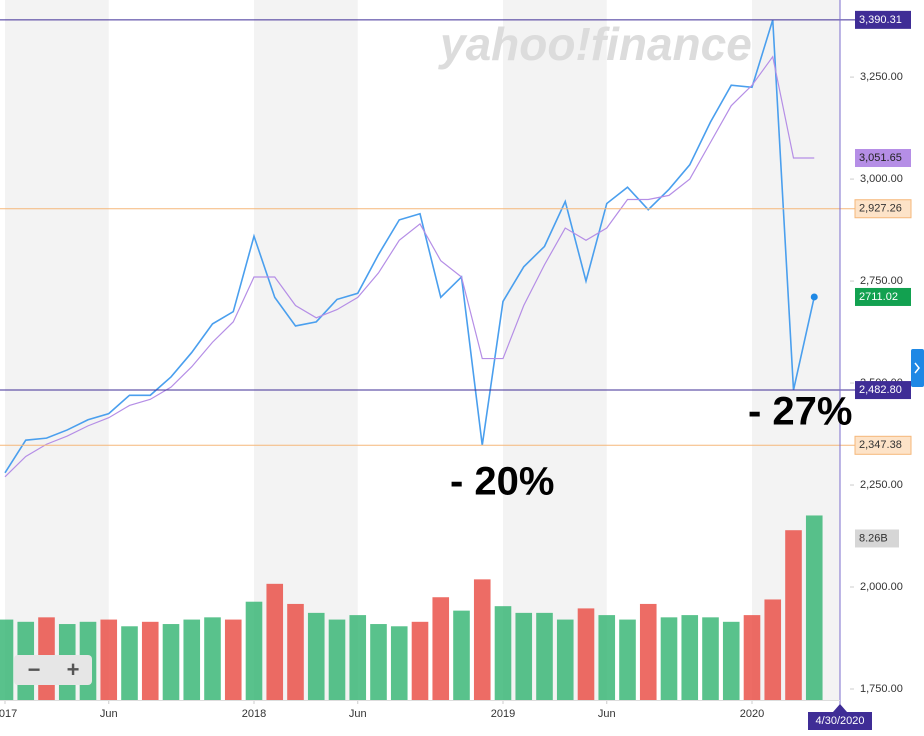 The image size is (924, 736). I want to click on volume-tag, so click(877, 538).